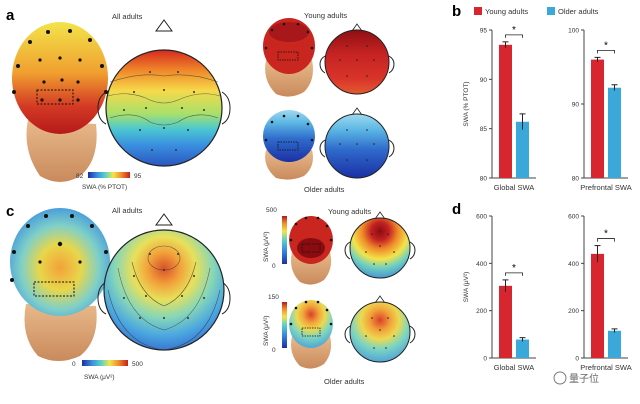 Image resolution: width=640 pixels, height=404 pixels. Describe the element at coordinates (164, 282) in the screenshot. I see `topomap-all-adults-c` at that location.